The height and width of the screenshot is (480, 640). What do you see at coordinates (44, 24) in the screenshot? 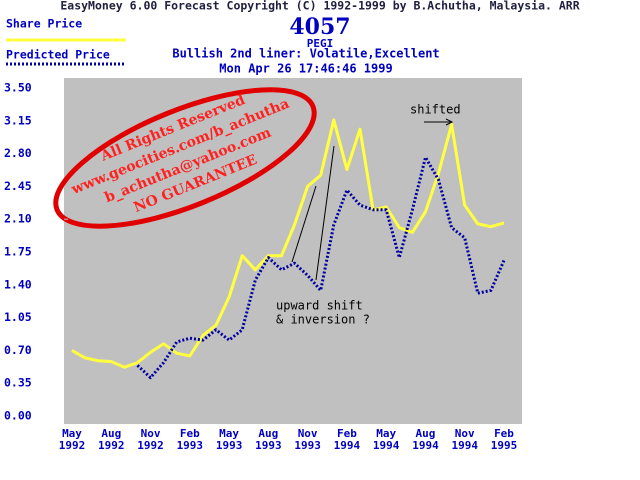
I see `legend-label: Share Price` at bounding box center [44, 24].